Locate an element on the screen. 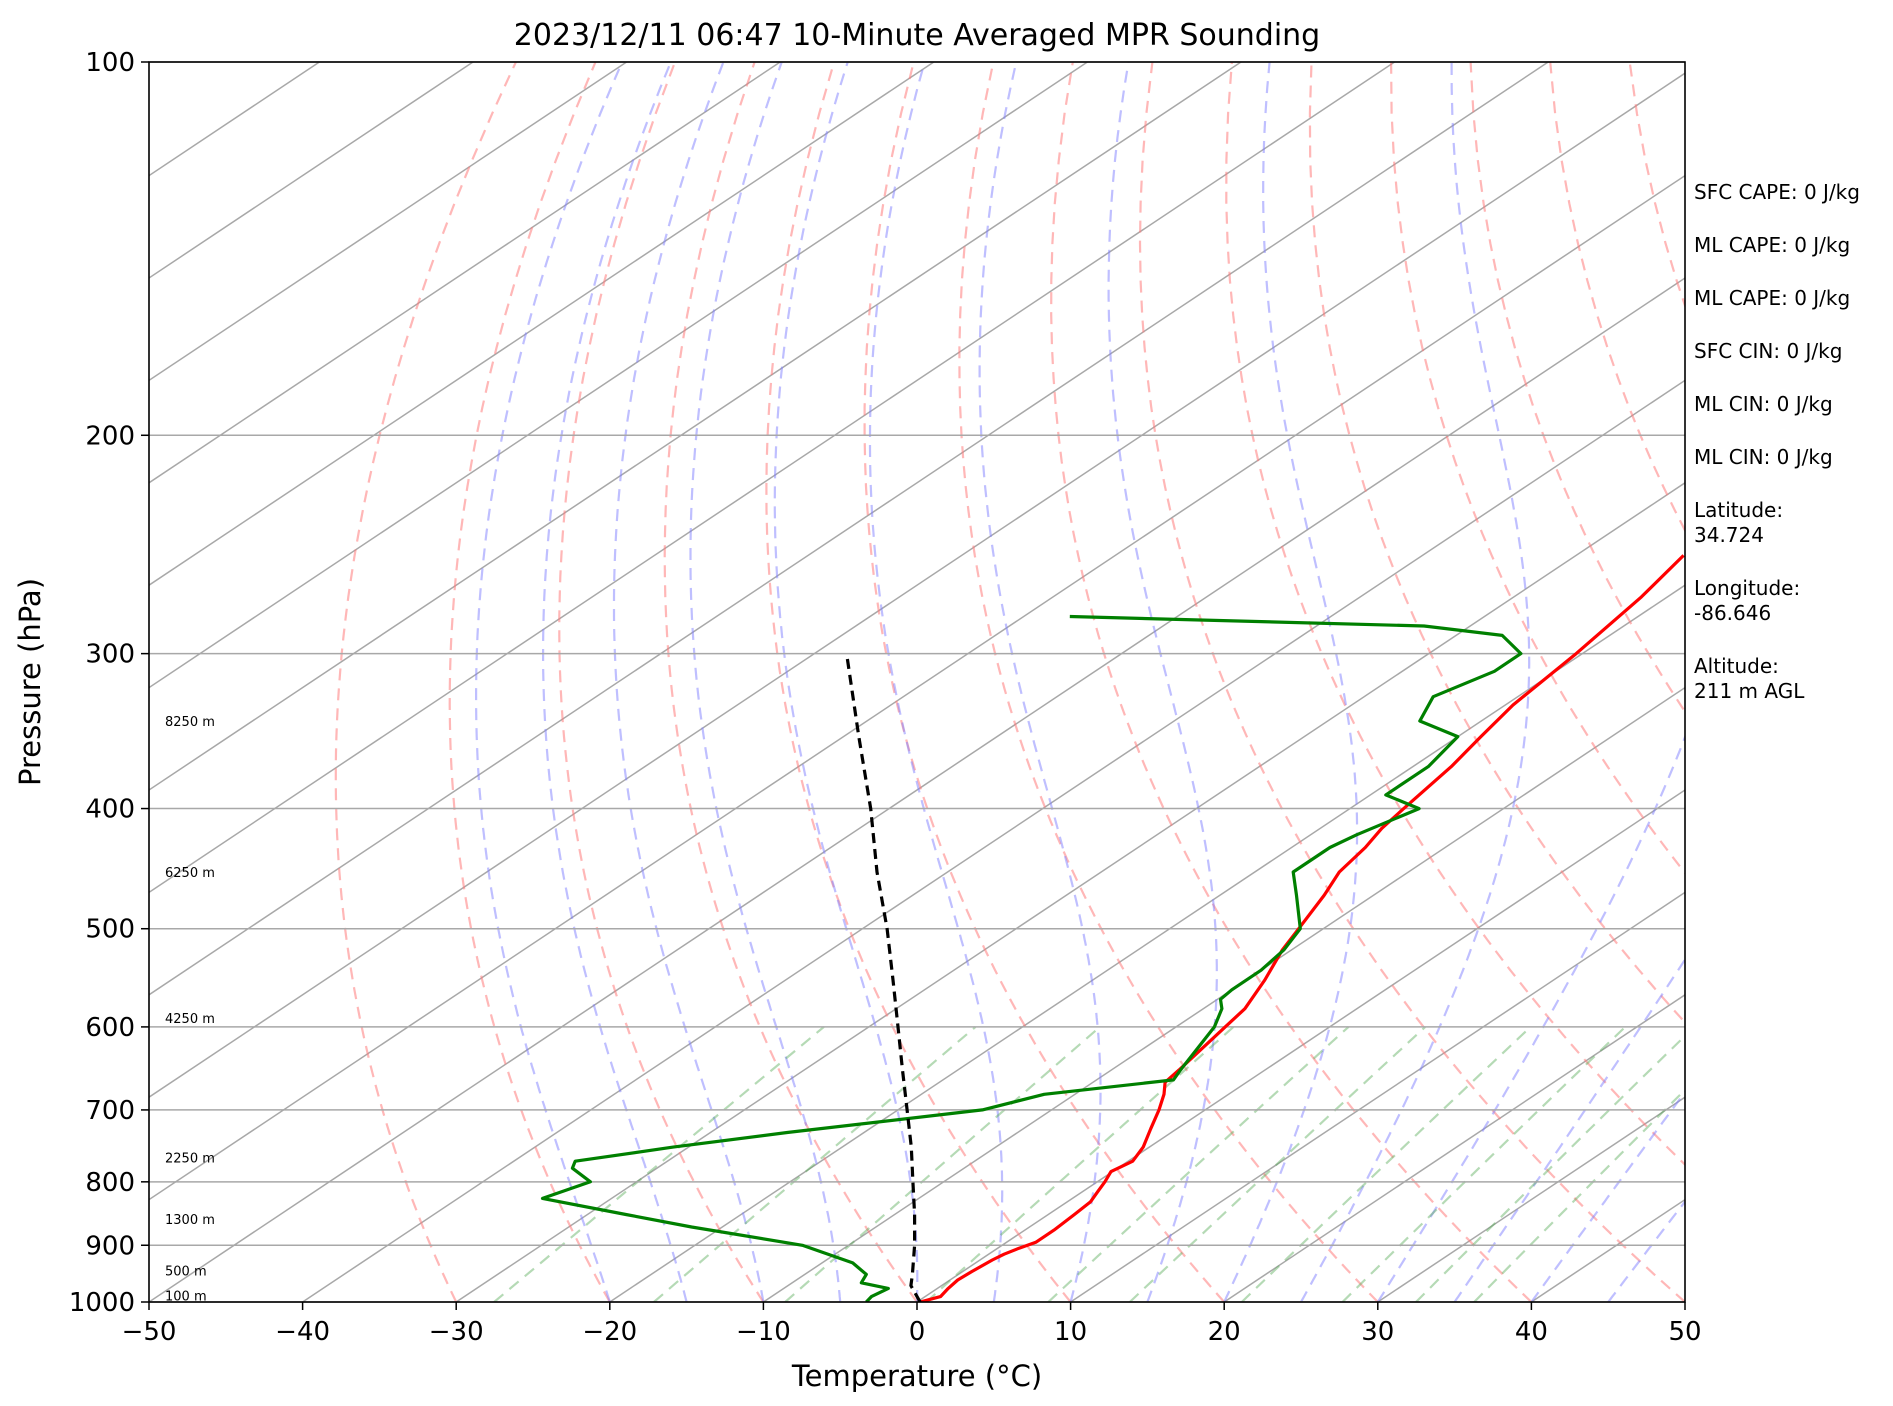 The image size is (1893, 1406). height-label: 100 m is located at coordinates (186, 1296).